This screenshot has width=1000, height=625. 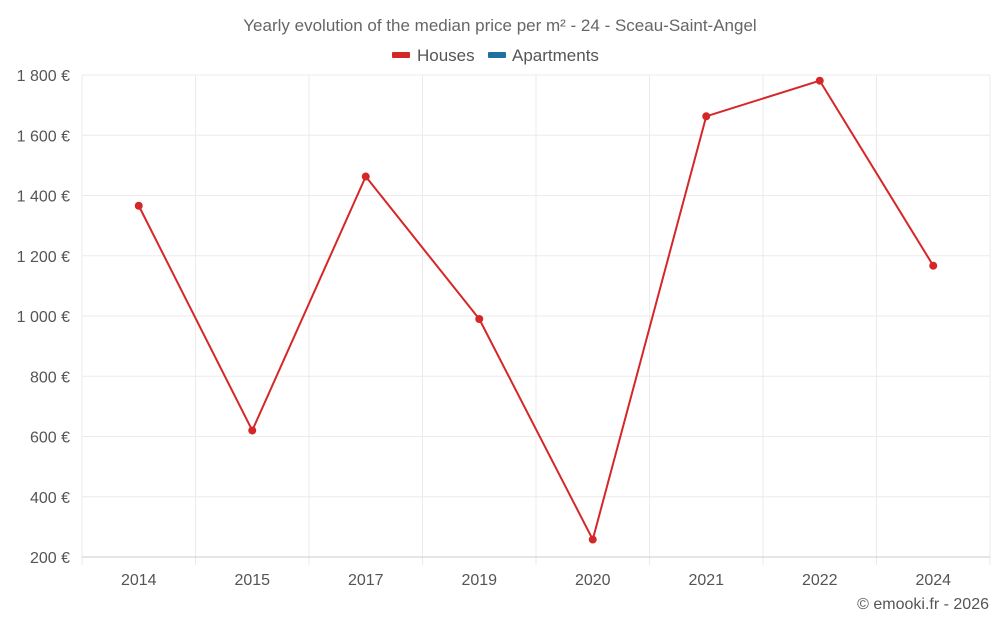 I want to click on x-tick-label: 2022, so click(x=820, y=580).